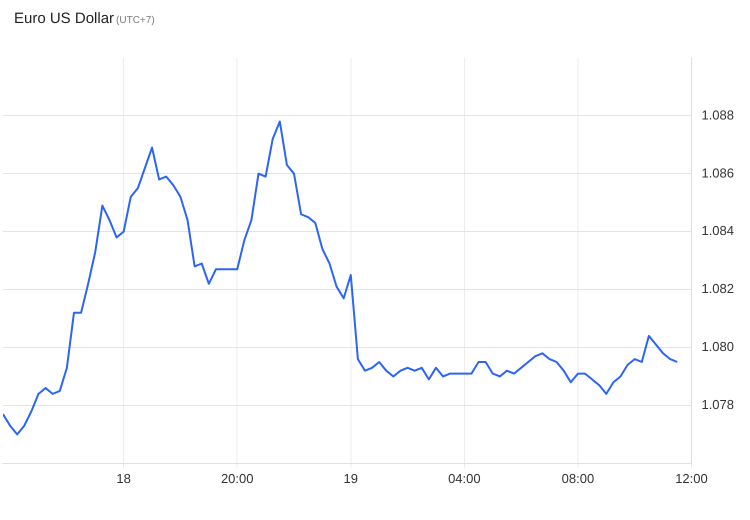 This screenshot has width=750, height=520. What do you see at coordinates (237, 478) in the screenshot?
I see `x-tick-label: 20:00` at bounding box center [237, 478].